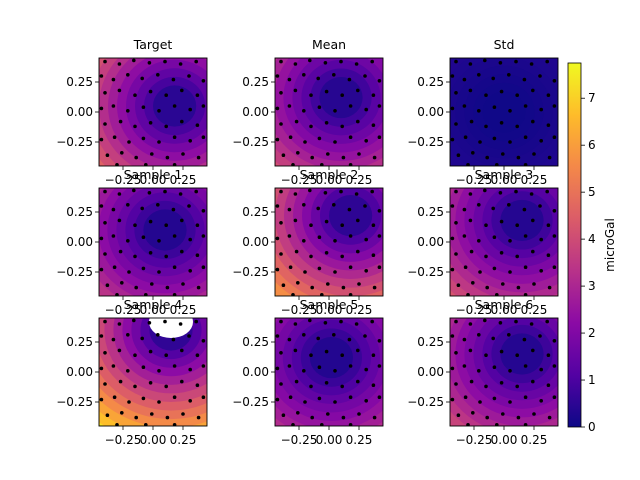 The width and height of the screenshot is (640, 480). I want to click on panel-title: Std, so click(504, 44).